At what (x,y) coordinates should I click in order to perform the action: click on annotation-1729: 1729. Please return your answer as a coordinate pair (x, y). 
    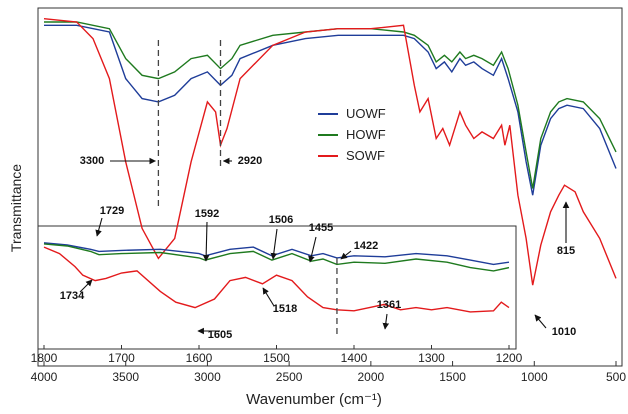
    Looking at the image, I should click on (112, 211).